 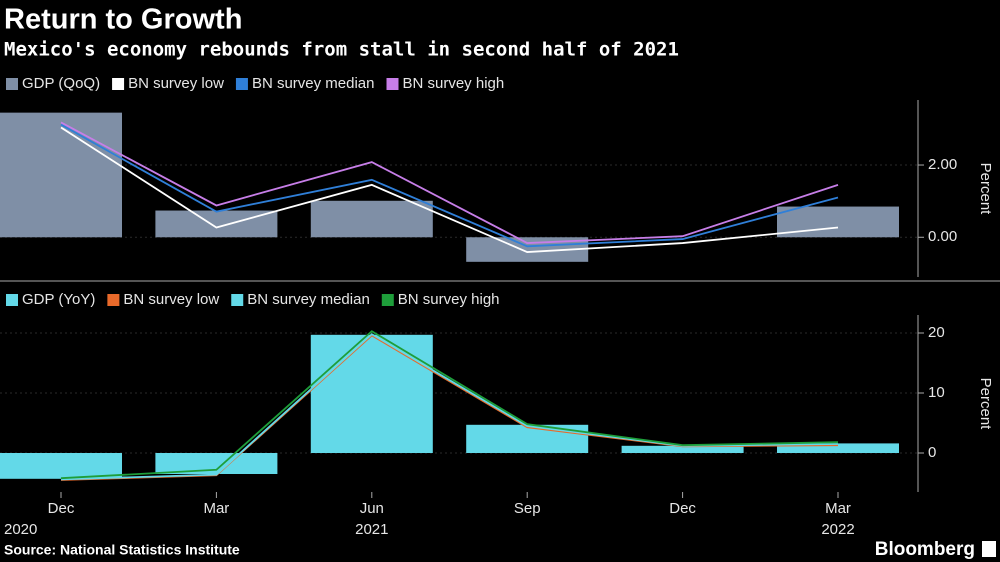 I want to click on source: Source: National Statistics Institute, so click(x=122, y=550).